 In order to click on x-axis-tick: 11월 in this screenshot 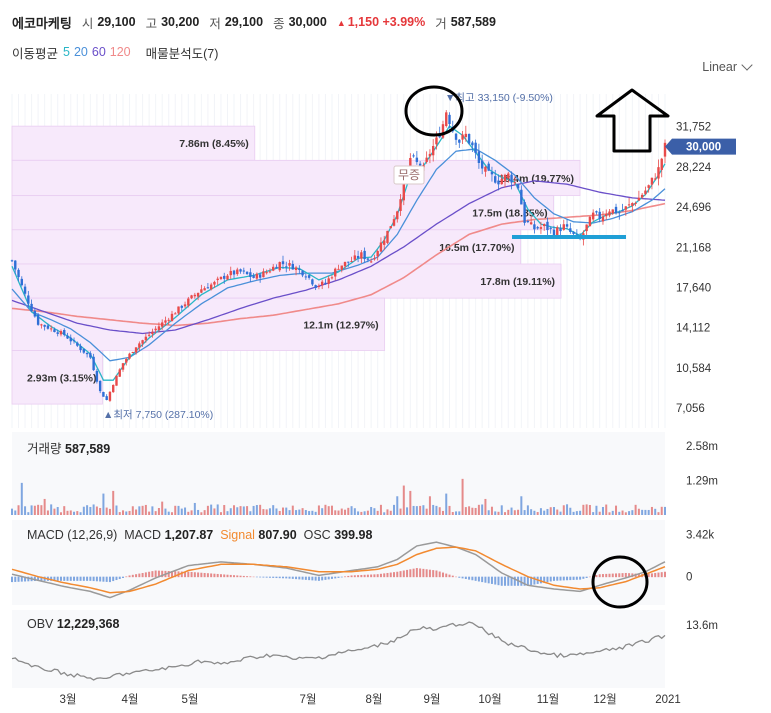, I will do `click(548, 699)`.